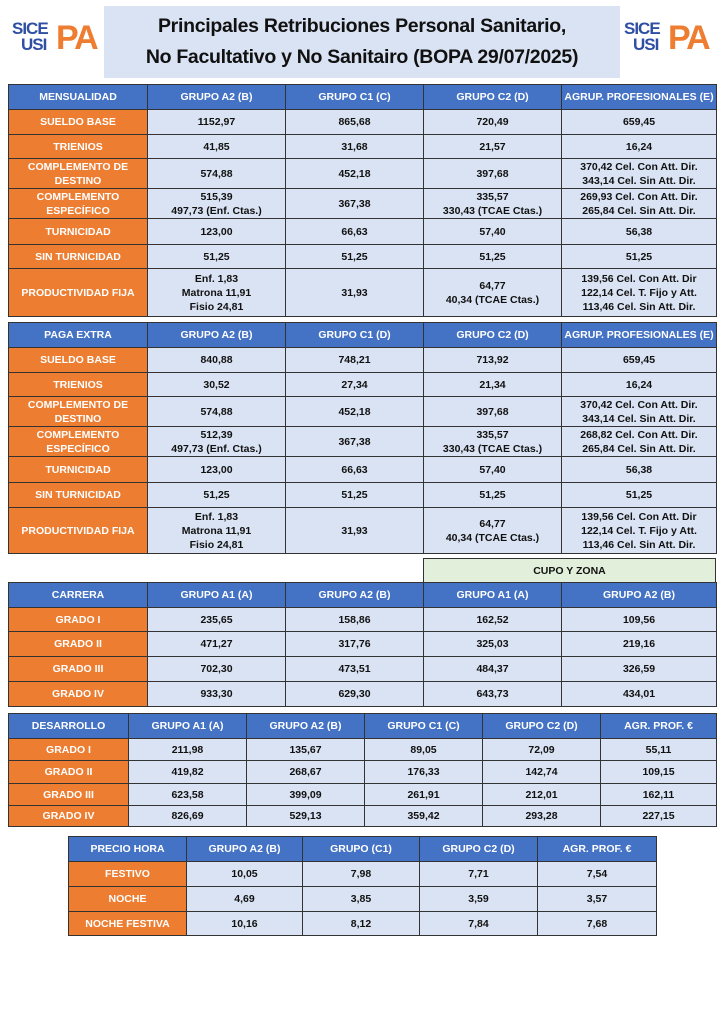  What do you see at coordinates (492, 299) in the screenshot?
I see `value-line: 40,34 (TCAE Ctas.)` at bounding box center [492, 299].